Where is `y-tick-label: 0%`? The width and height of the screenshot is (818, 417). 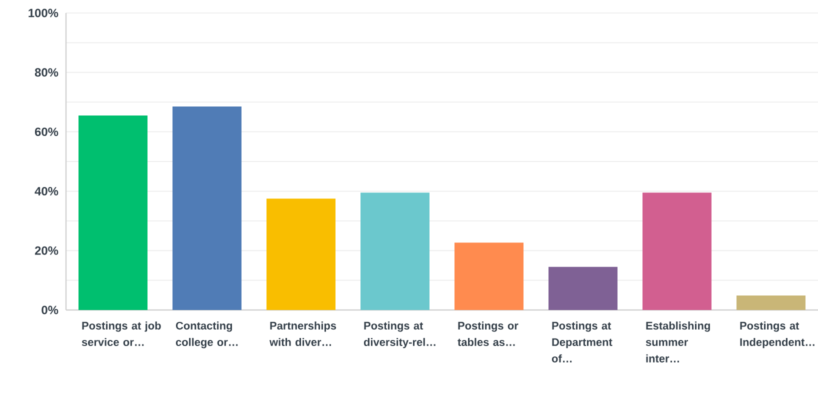 y-tick-label: 0% is located at coordinates (50, 310).